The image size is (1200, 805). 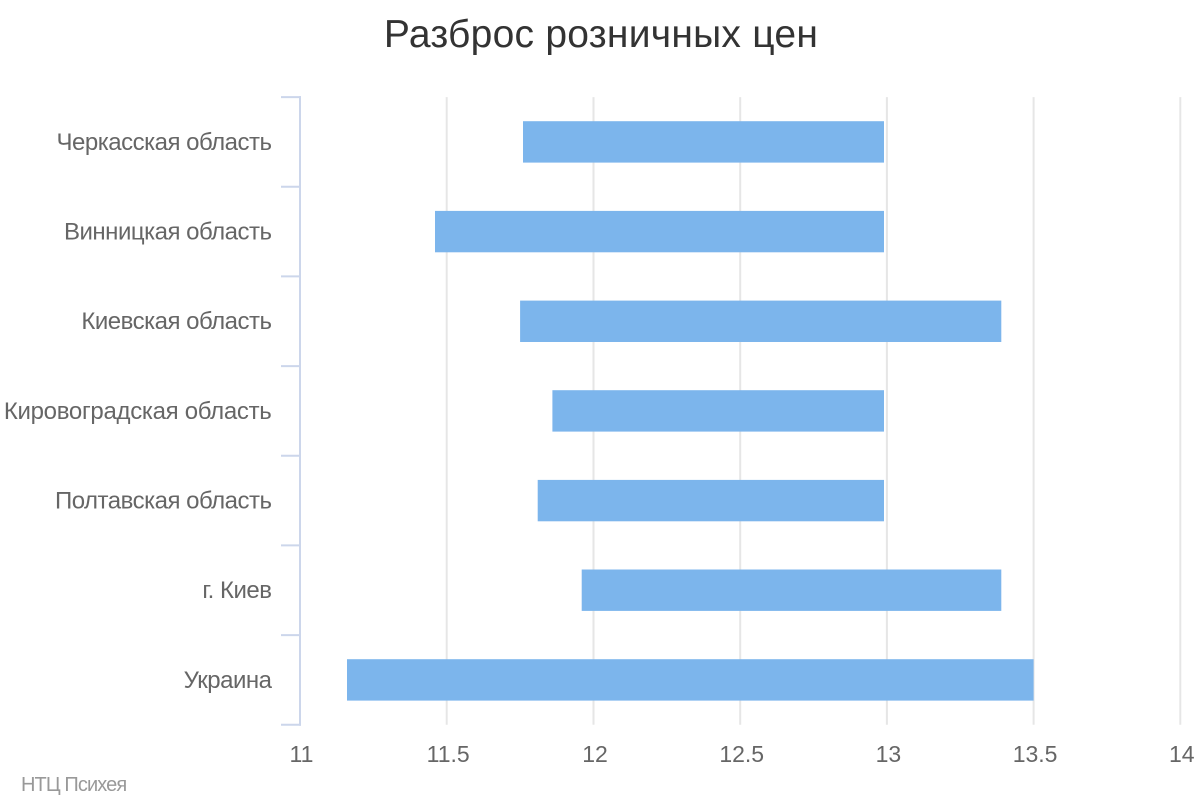 What do you see at coordinates (228, 680) in the screenshot?
I see `svg-text: Украина` at bounding box center [228, 680].